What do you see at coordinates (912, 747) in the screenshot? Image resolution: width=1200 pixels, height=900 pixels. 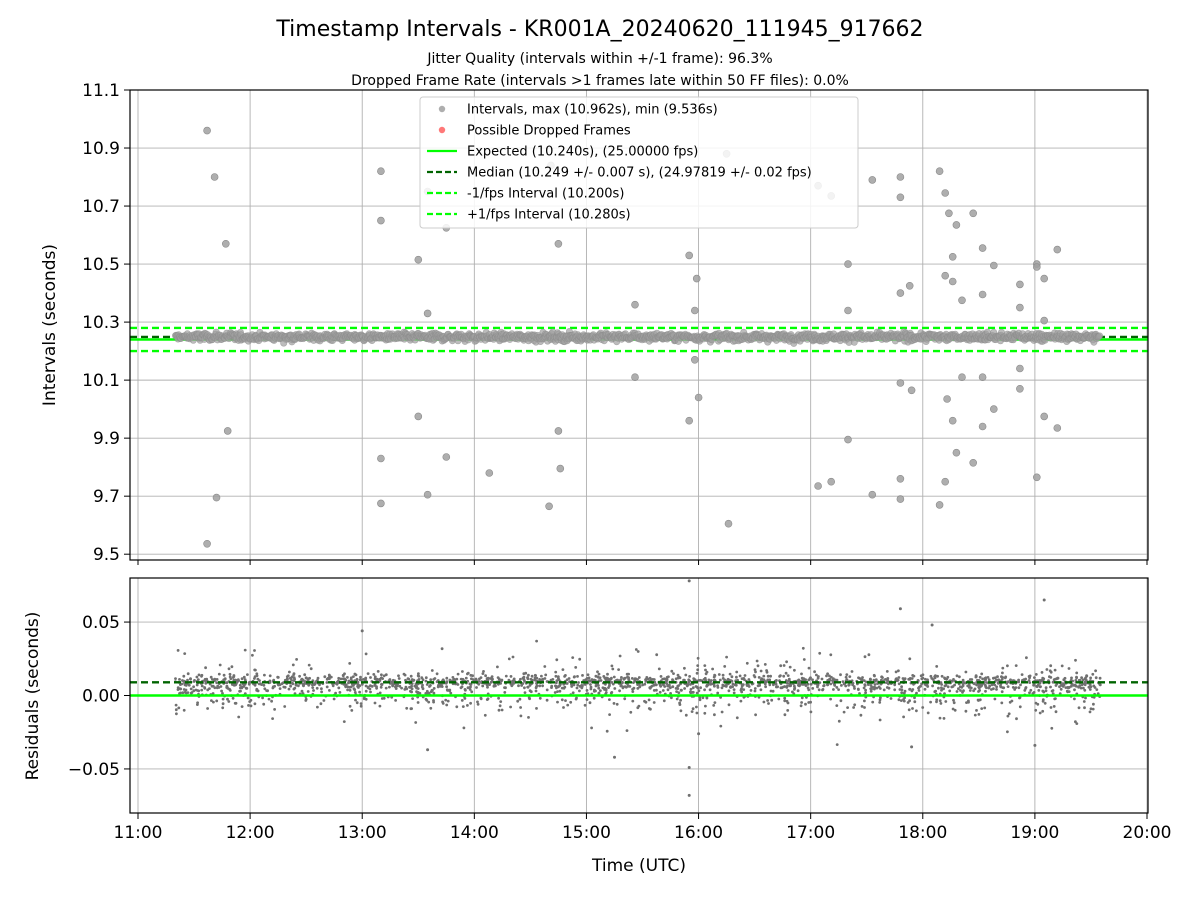 I see `residual-outlier-point` at bounding box center [912, 747].